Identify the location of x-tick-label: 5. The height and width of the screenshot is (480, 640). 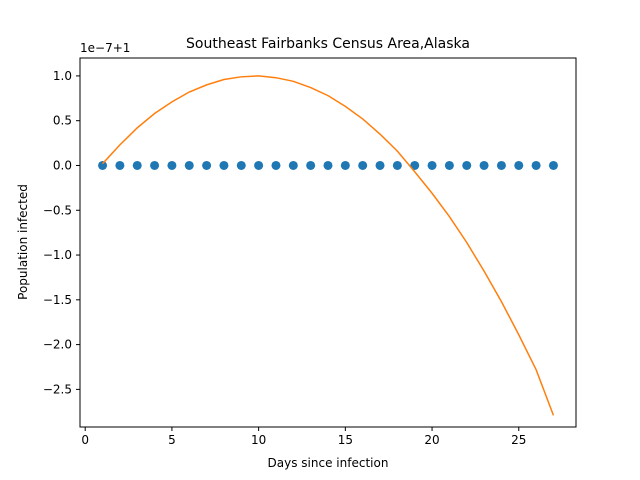
(172, 440).